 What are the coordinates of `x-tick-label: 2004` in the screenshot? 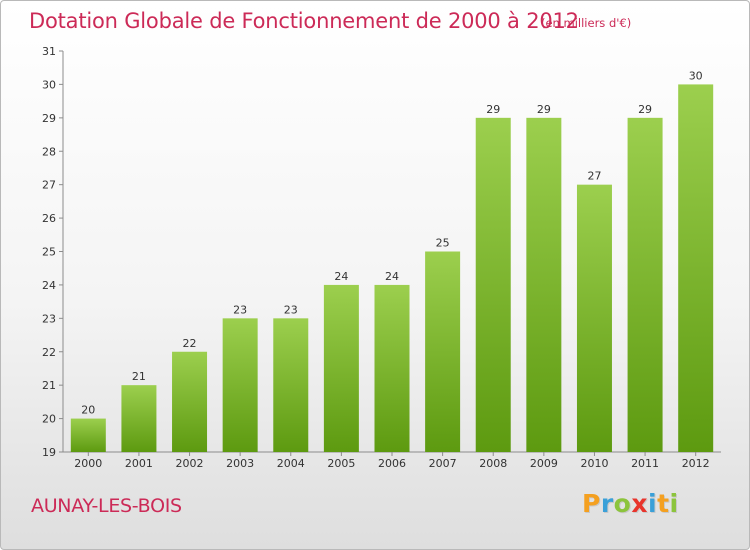 It's located at (291, 463).